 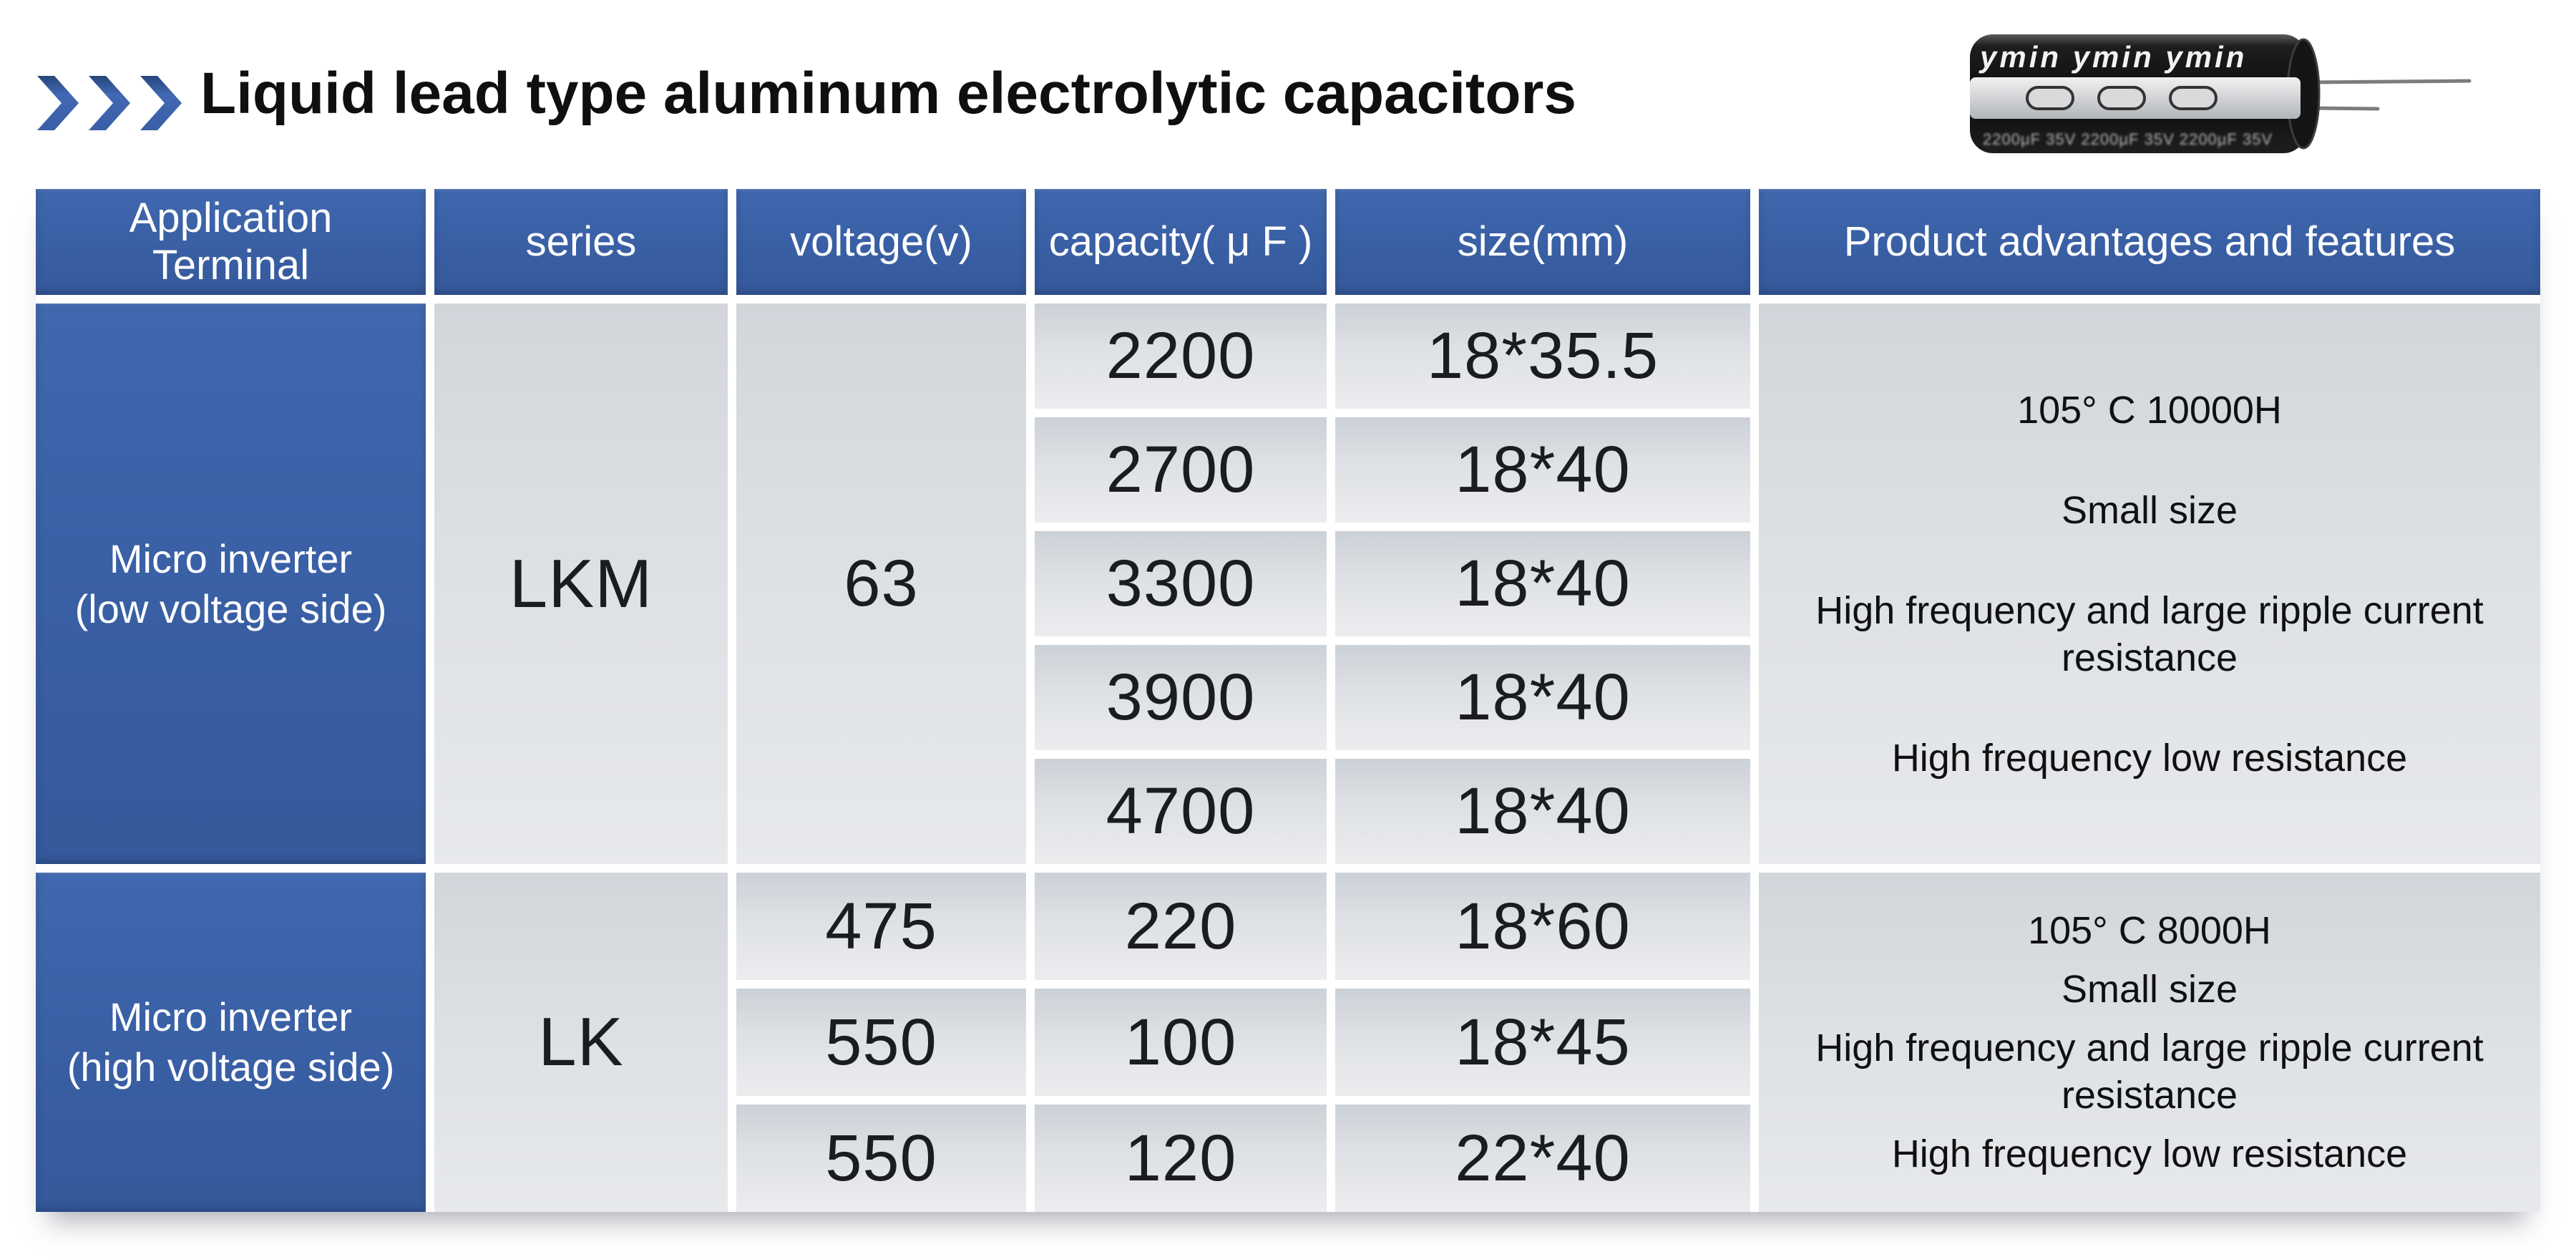 I want to click on capacitor-brand-text: ymin ymin ymin, so click(x=2113, y=57).